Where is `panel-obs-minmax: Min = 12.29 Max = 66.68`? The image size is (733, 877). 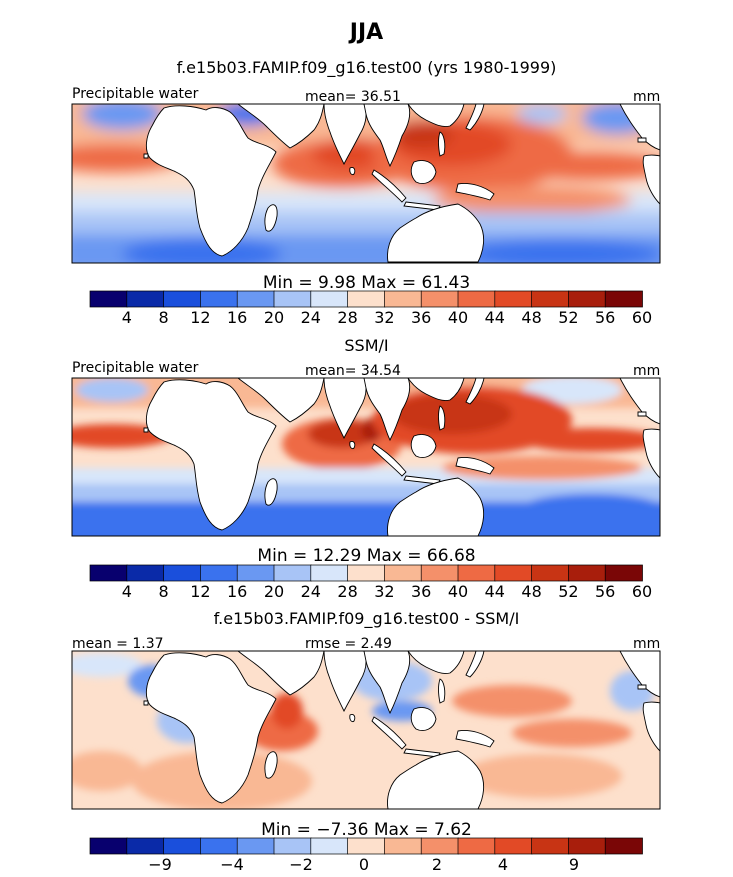
panel-obs-minmax: Min = 12.29 Max = 66.68 is located at coordinates (366, 556).